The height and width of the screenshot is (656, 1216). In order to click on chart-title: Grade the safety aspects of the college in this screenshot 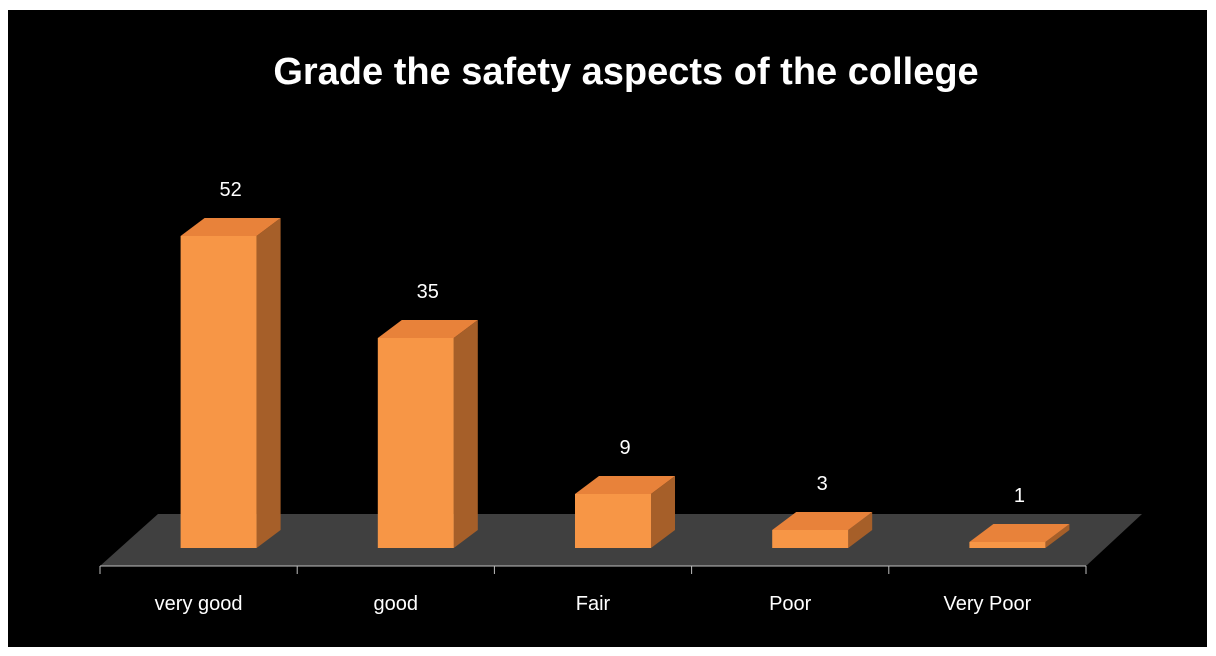, I will do `click(625, 72)`.